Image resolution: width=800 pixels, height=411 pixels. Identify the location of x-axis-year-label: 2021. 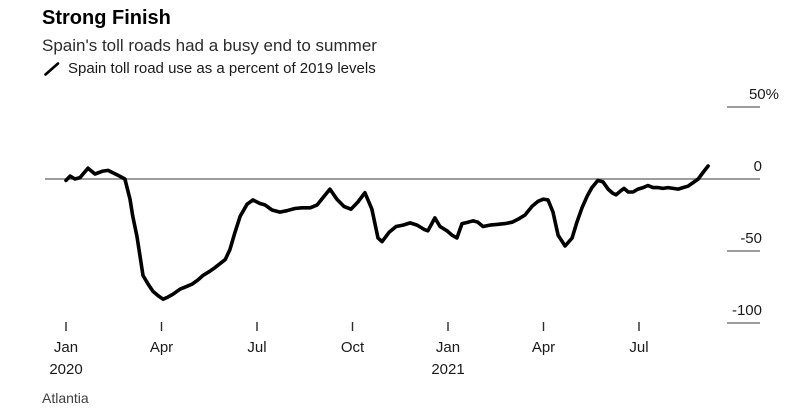
(447, 369).